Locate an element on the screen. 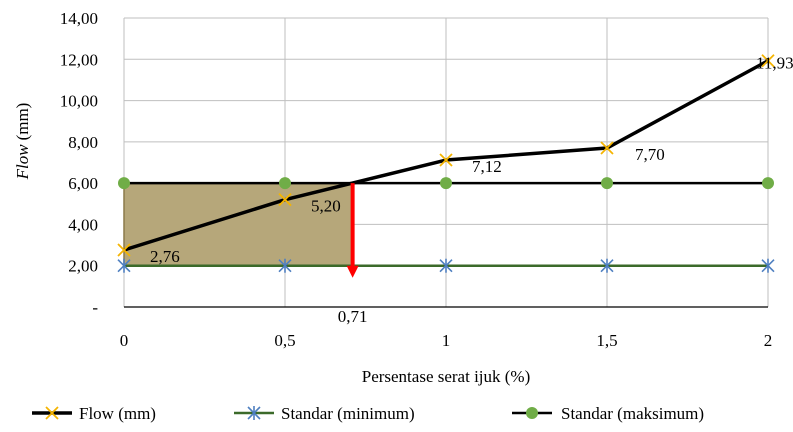 The height and width of the screenshot is (432, 793). y-tick-label: 14,00 is located at coordinates (79, 18).